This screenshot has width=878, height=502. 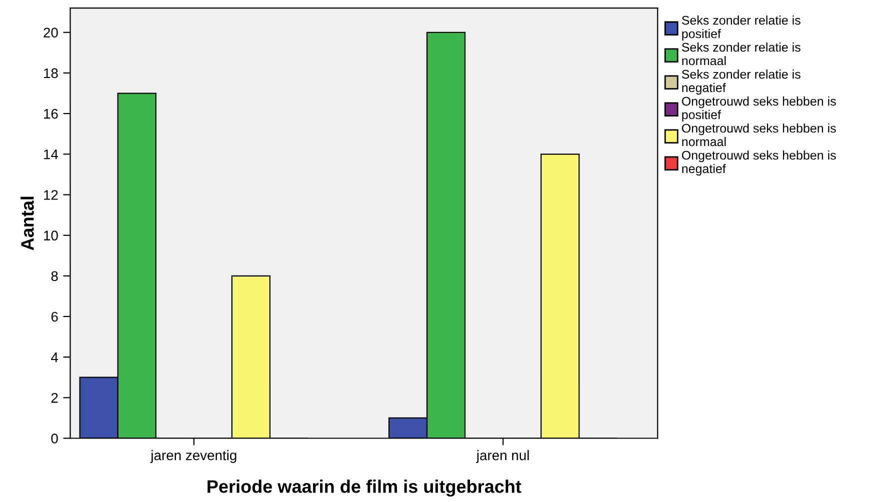 What do you see at coordinates (741, 28) in the screenshot?
I see `legend-label: Seks zonder relatie is positief` at bounding box center [741, 28].